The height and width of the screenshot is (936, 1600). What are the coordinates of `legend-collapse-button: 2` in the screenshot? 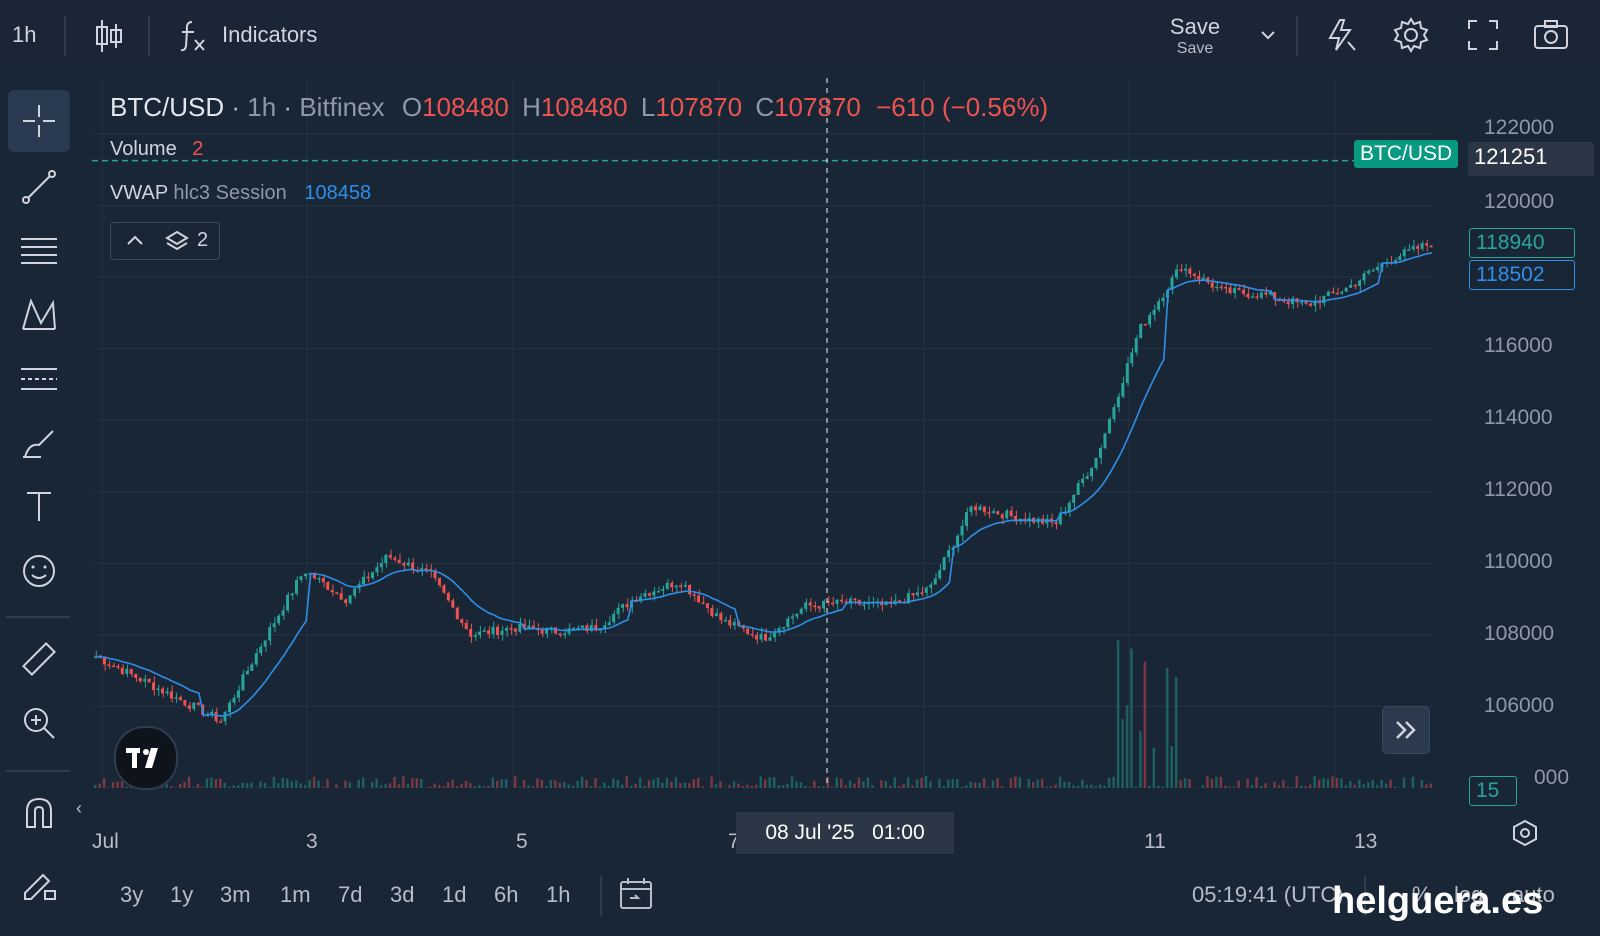 It's located at (165, 241).